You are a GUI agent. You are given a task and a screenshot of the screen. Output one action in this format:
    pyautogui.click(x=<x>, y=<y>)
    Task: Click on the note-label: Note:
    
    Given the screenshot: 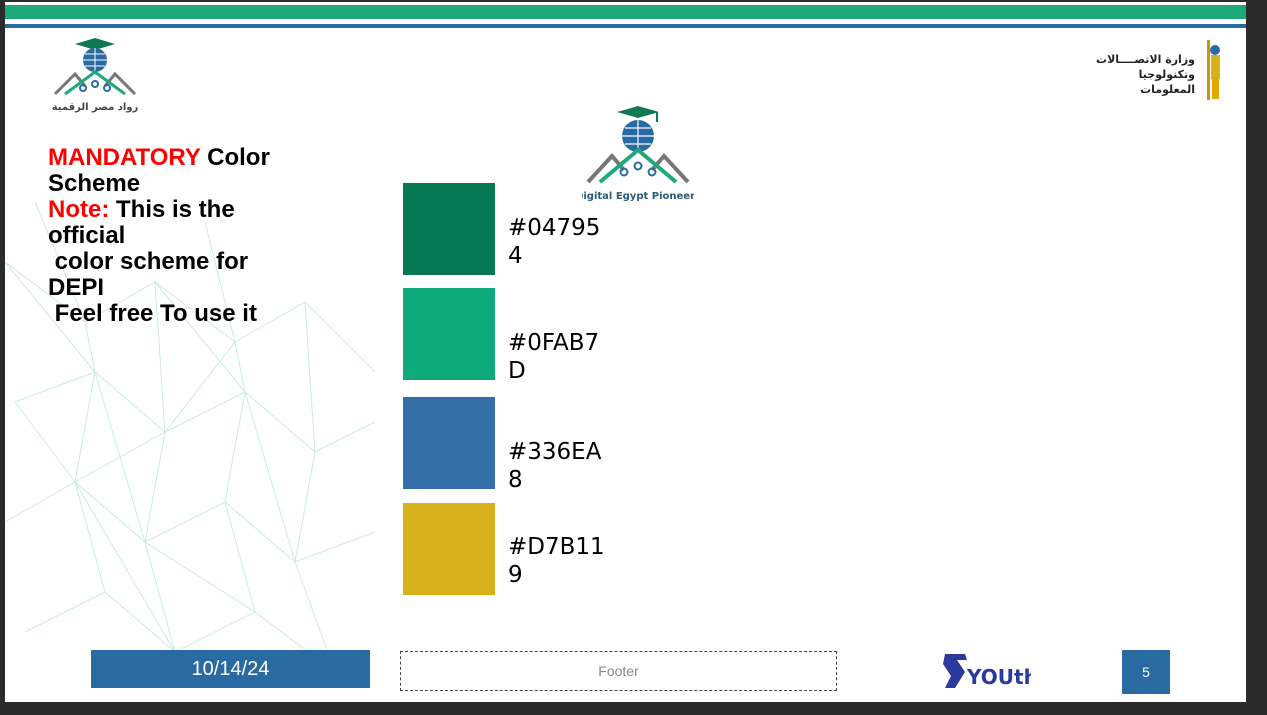 What is the action you would take?
    pyautogui.click(x=79, y=209)
    